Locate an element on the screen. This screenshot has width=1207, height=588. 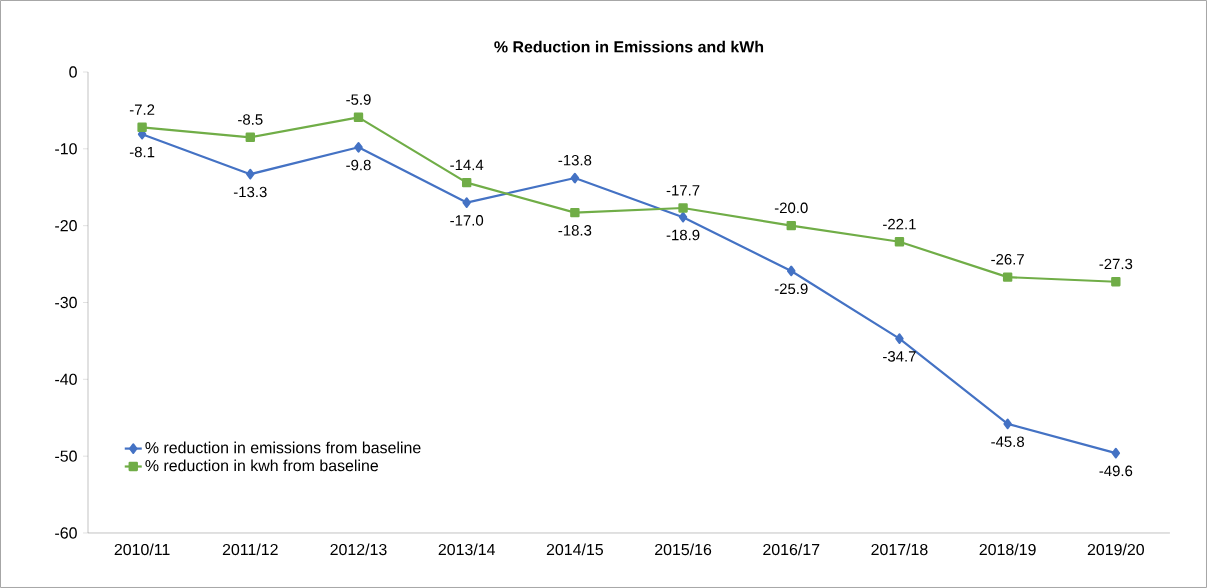
data-label: -13.8 is located at coordinates (575, 160).